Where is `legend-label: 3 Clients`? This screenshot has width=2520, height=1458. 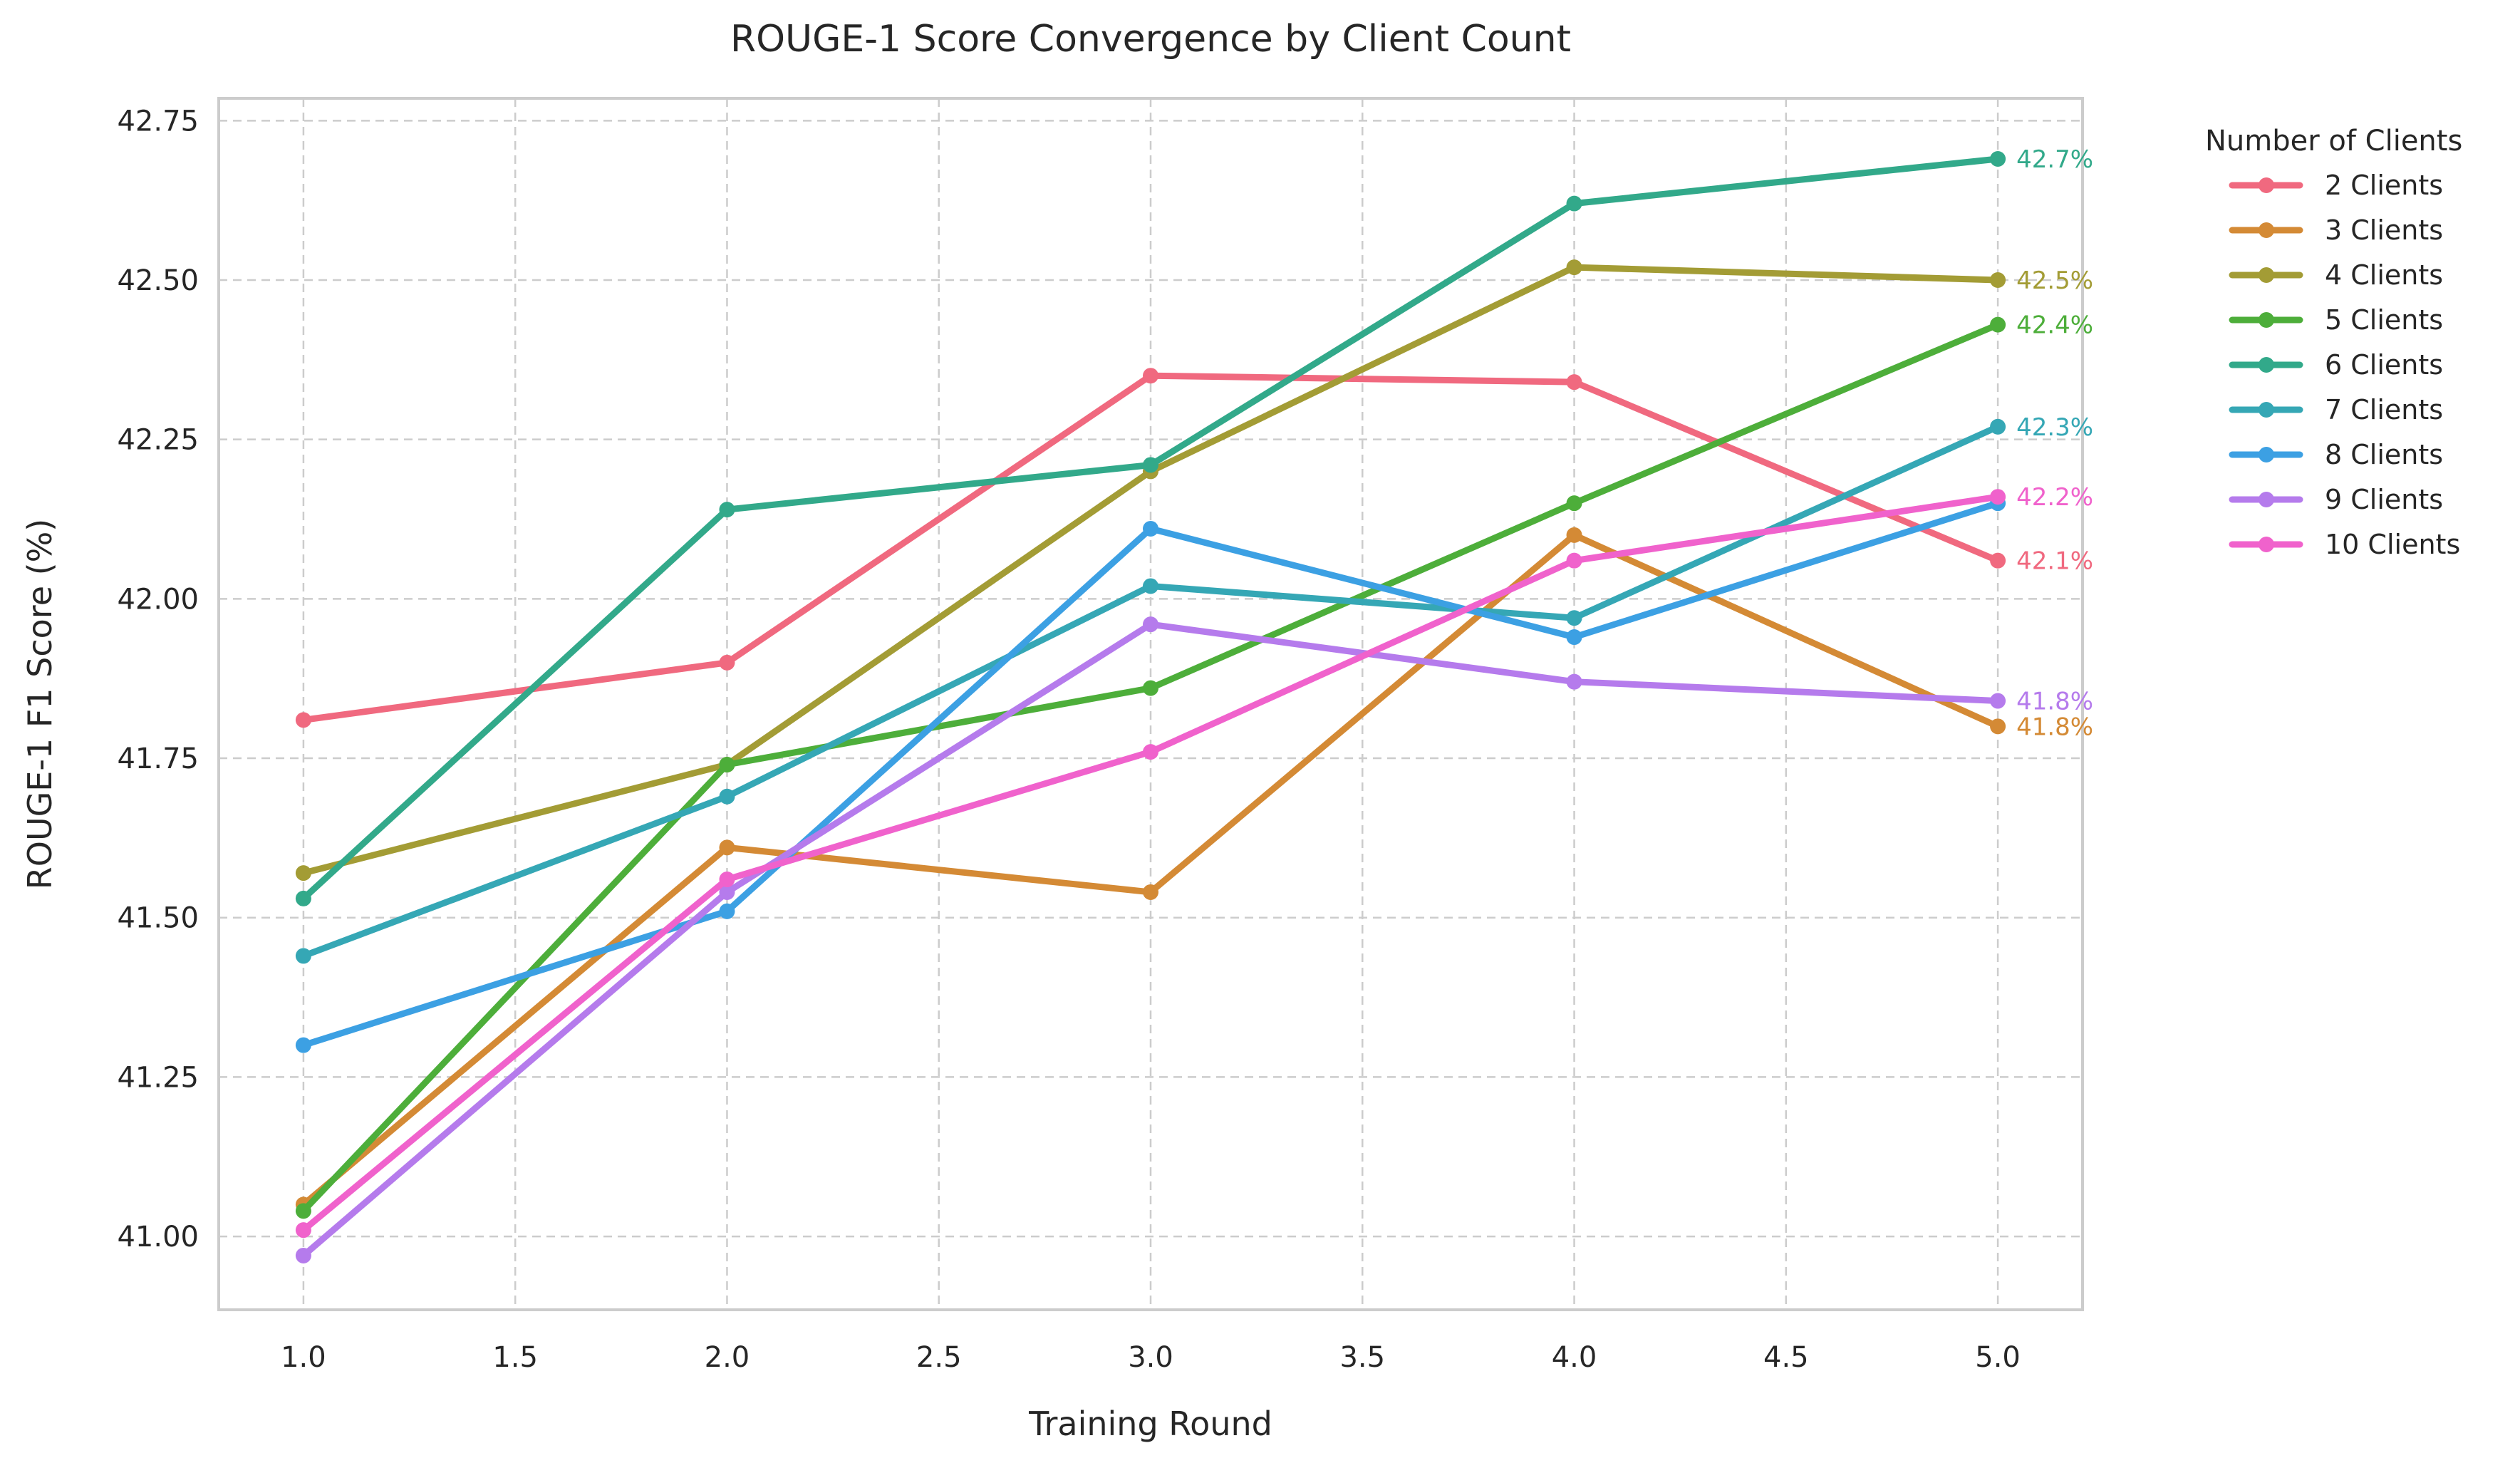
legend-label: 3 Clients is located at coordinates (2384, 230).